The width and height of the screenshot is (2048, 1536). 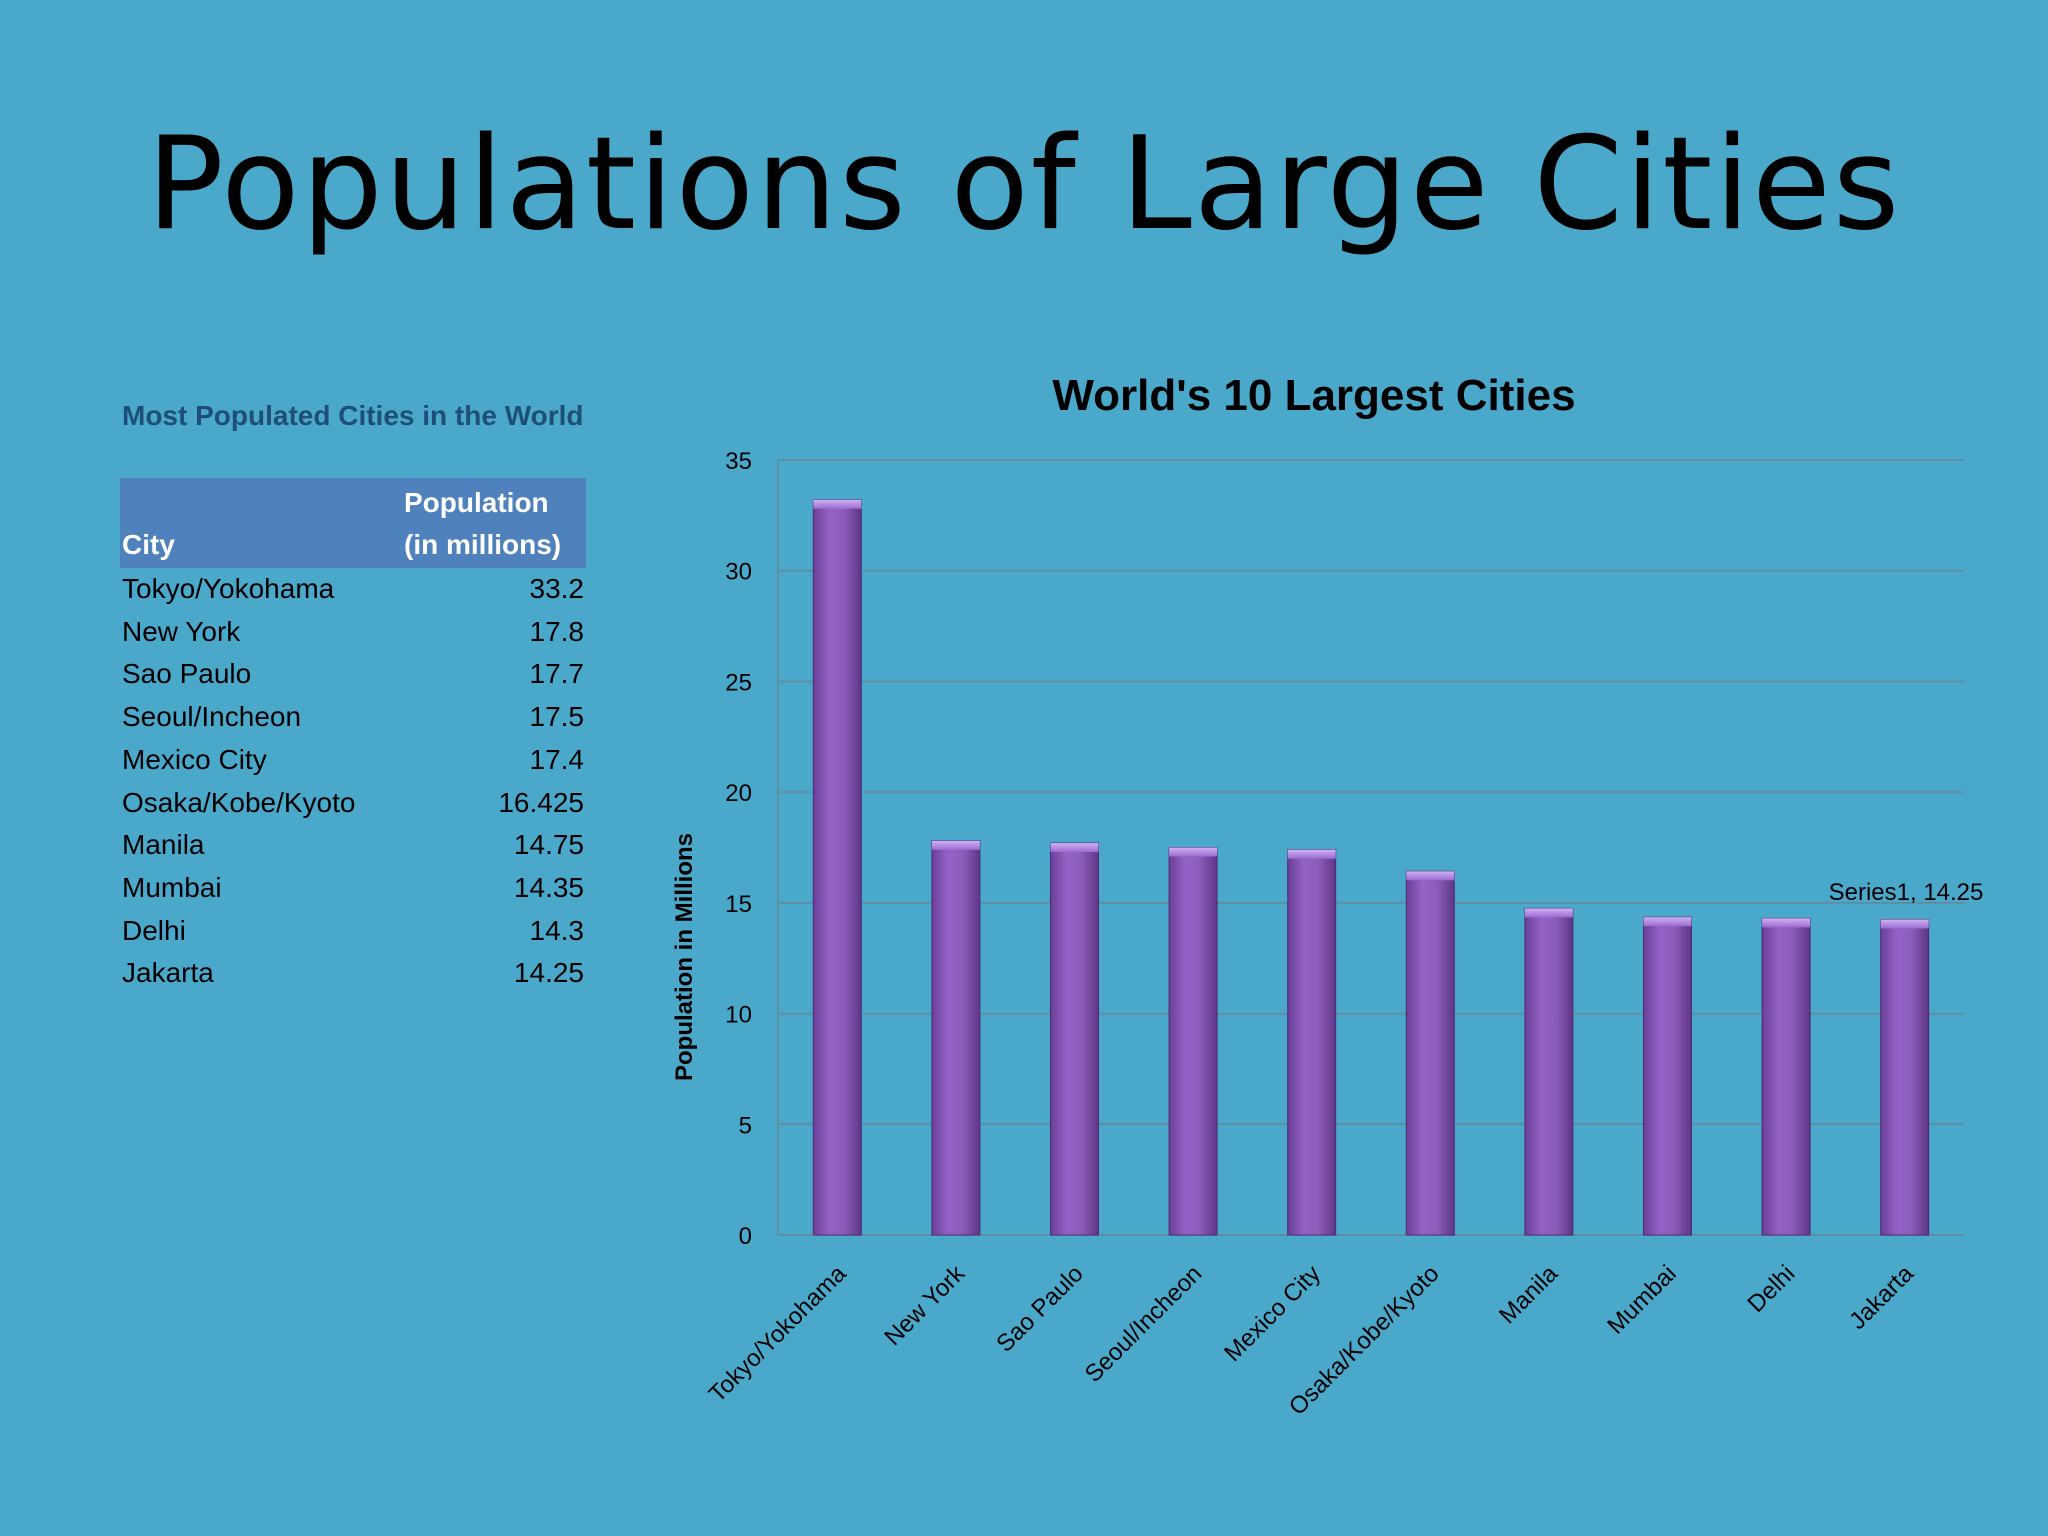 I want to click on table-cell-city: Delhi, so click(x=154, y=930).